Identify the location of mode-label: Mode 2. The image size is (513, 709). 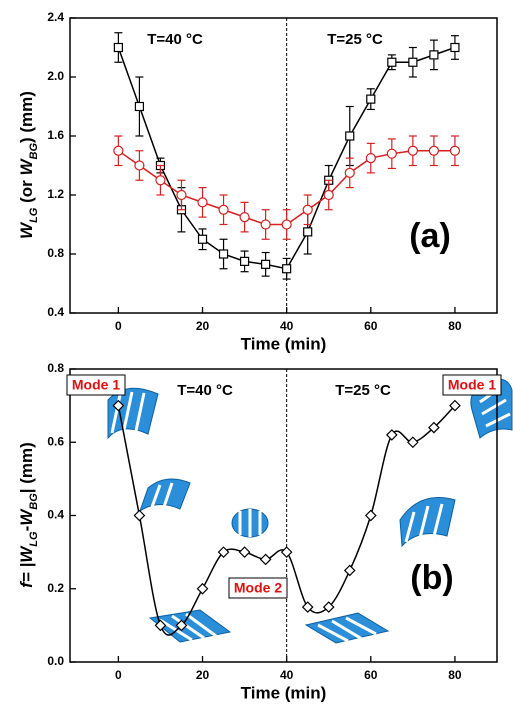
(258, 588).